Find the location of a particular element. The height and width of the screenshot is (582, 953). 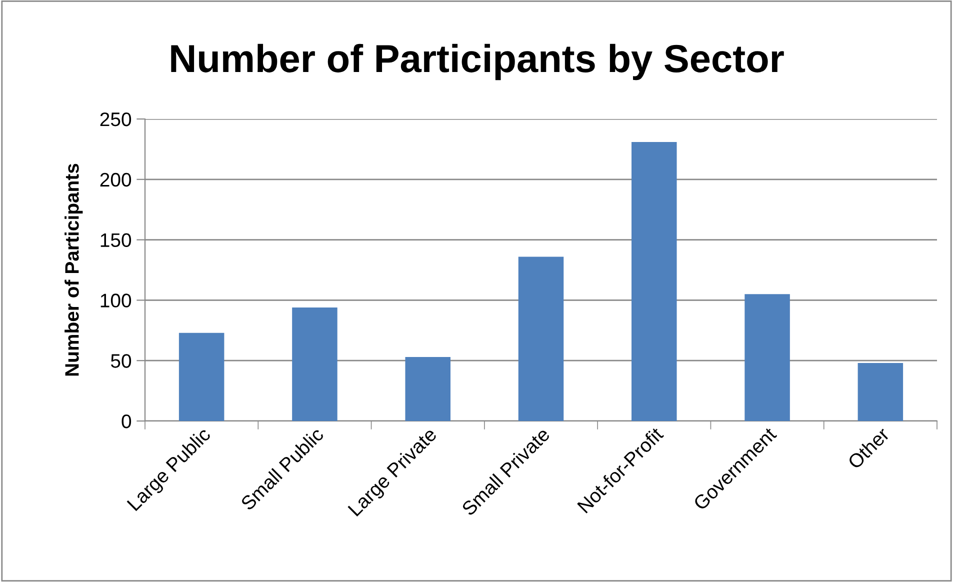

chart-title: Number of Participants by Sector is located at coordinates (477, 62).